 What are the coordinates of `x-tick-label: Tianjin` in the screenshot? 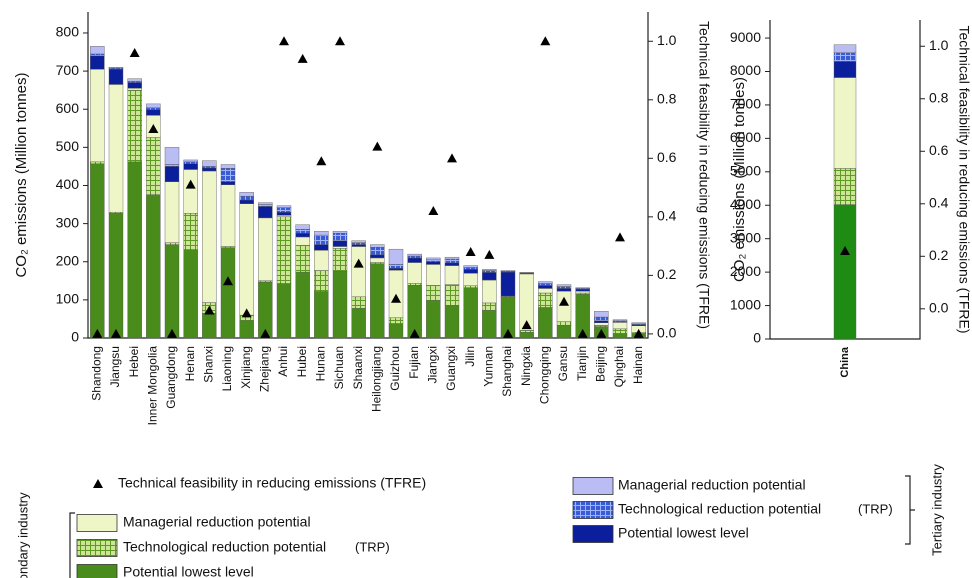 It's located at (582, 363).